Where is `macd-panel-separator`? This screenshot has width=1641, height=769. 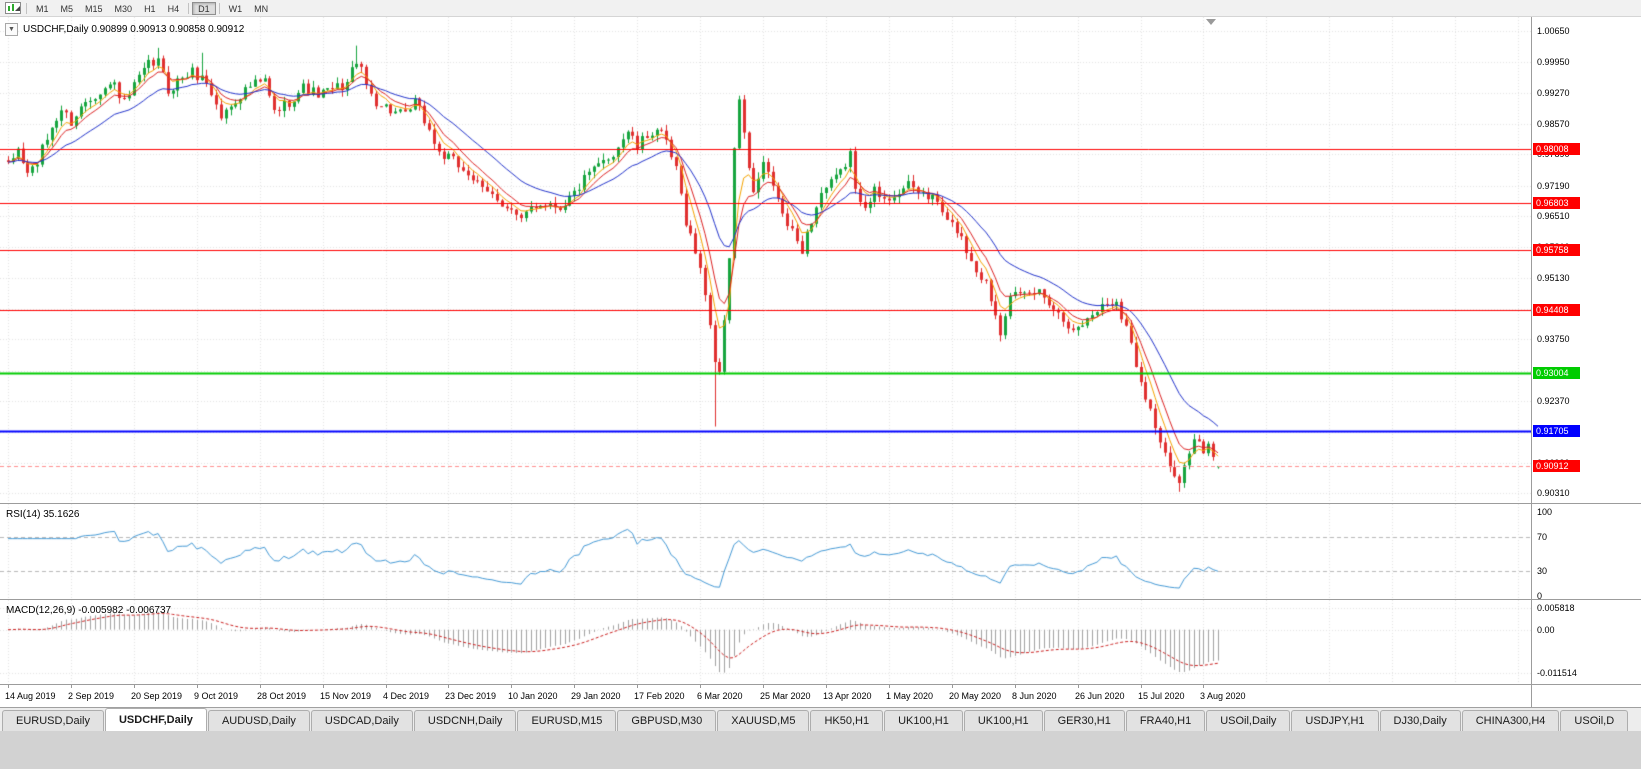
macd-panel-separator is located at coordinates (820, 599).